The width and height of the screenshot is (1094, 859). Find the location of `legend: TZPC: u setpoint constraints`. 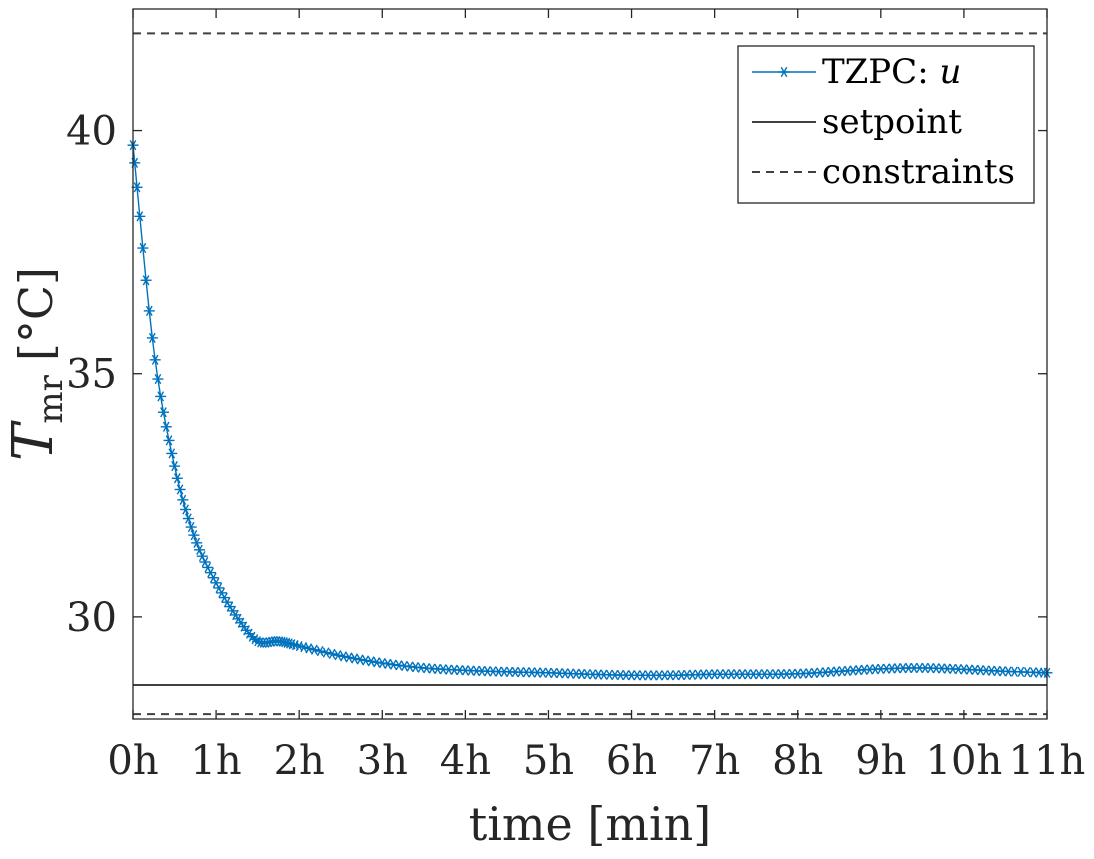

legend: TZPC: u setpoint constraints is located at coordinates (886, 124).